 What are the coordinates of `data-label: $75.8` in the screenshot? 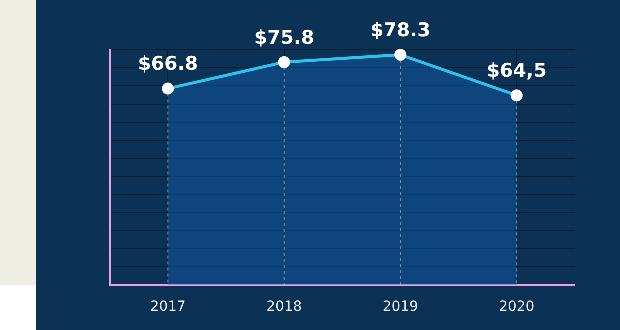 It's located at (284, 37).